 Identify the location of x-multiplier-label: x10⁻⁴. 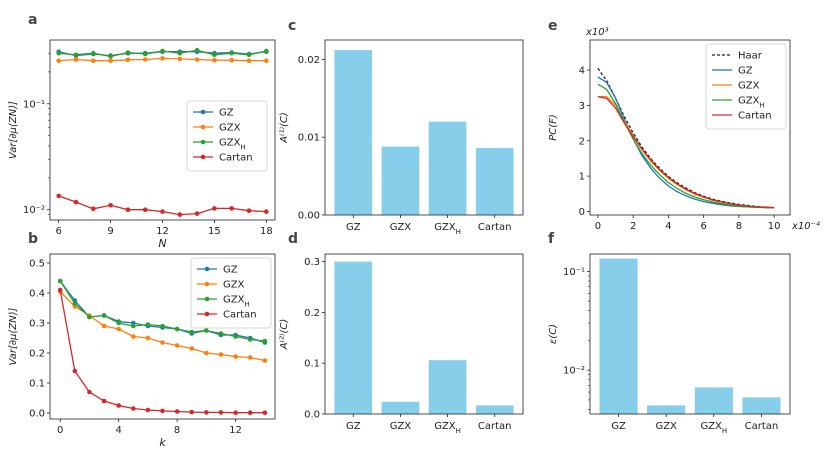
(805, 226).